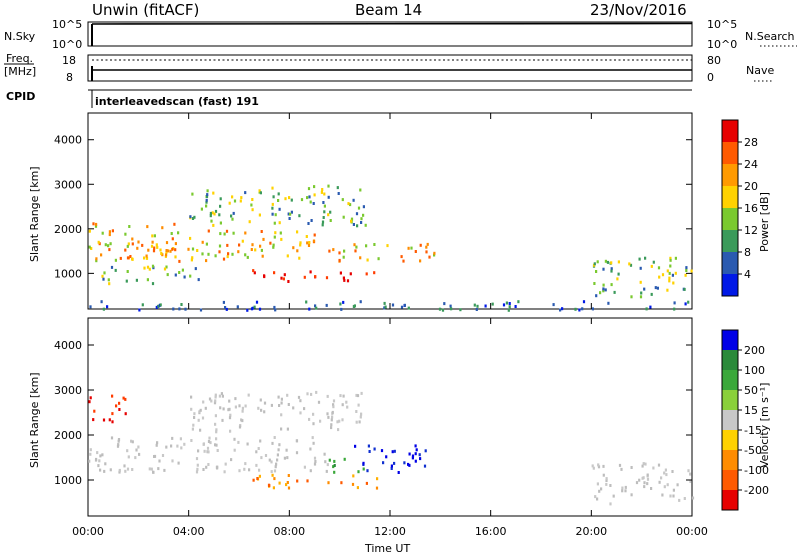 The width and height of the screenshot is (800, 558). Describe the element at coordinates (756, 470) in the screenshot. I see `colorbar-tick-label: -100` at that location.